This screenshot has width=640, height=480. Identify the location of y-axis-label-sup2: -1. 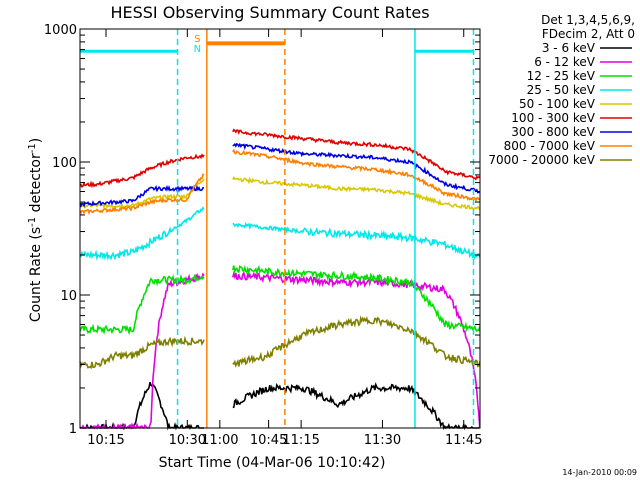
(32, 148).